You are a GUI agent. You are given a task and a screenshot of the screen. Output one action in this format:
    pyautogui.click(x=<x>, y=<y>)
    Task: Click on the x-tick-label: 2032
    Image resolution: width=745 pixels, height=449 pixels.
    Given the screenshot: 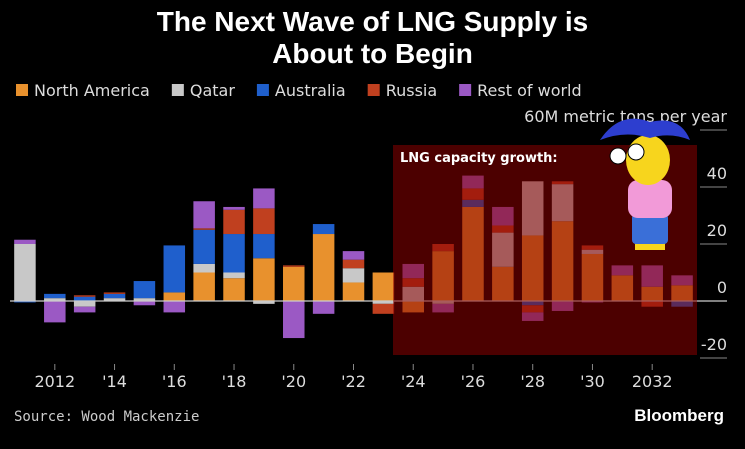 What is the action you would take?
    pyautogui.click(x=652, y=381)
    